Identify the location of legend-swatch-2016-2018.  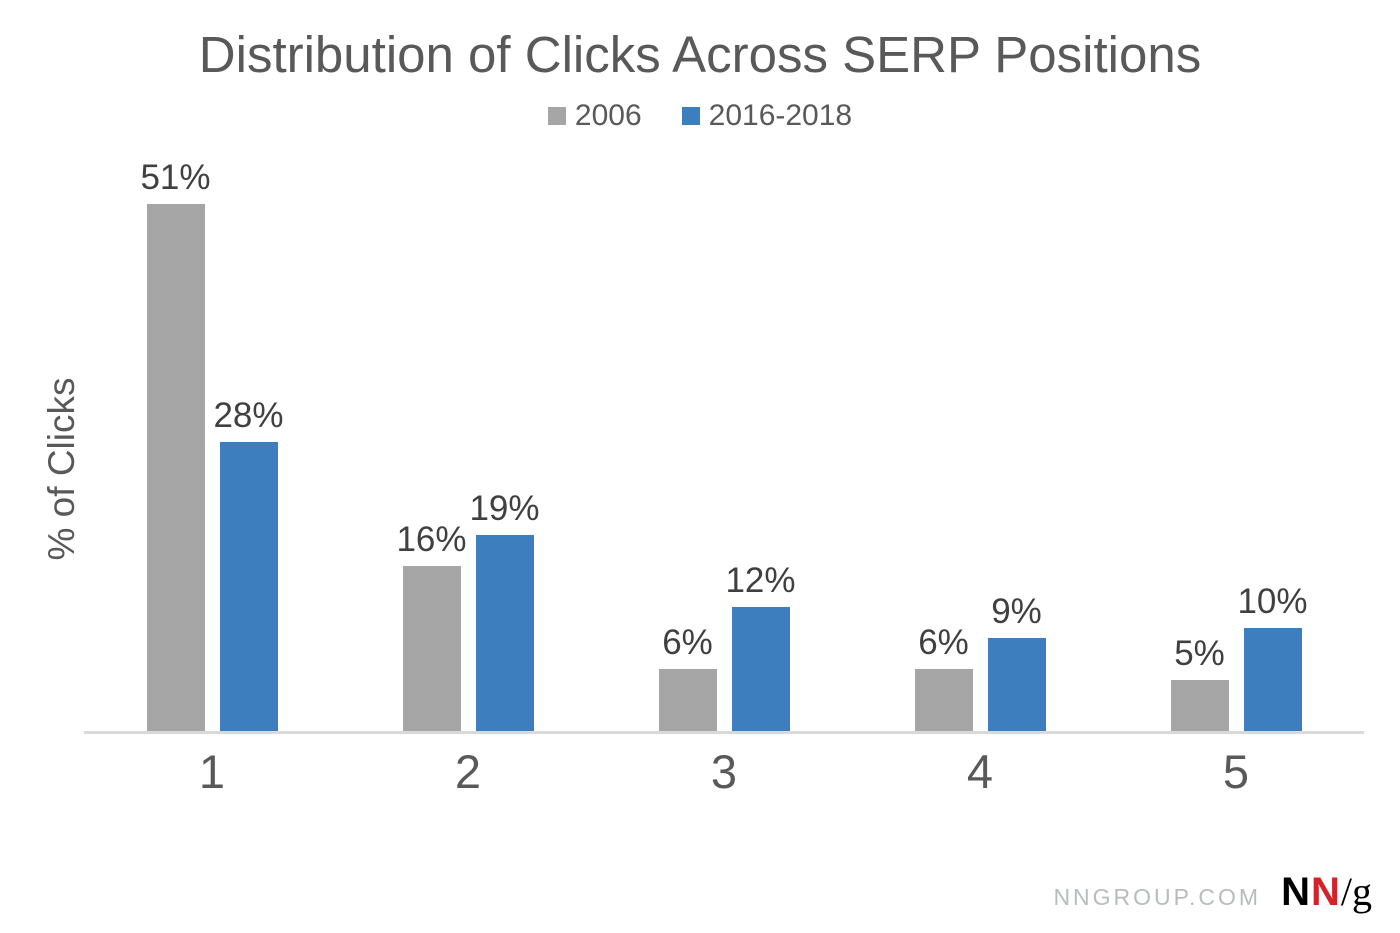
(690, 116).